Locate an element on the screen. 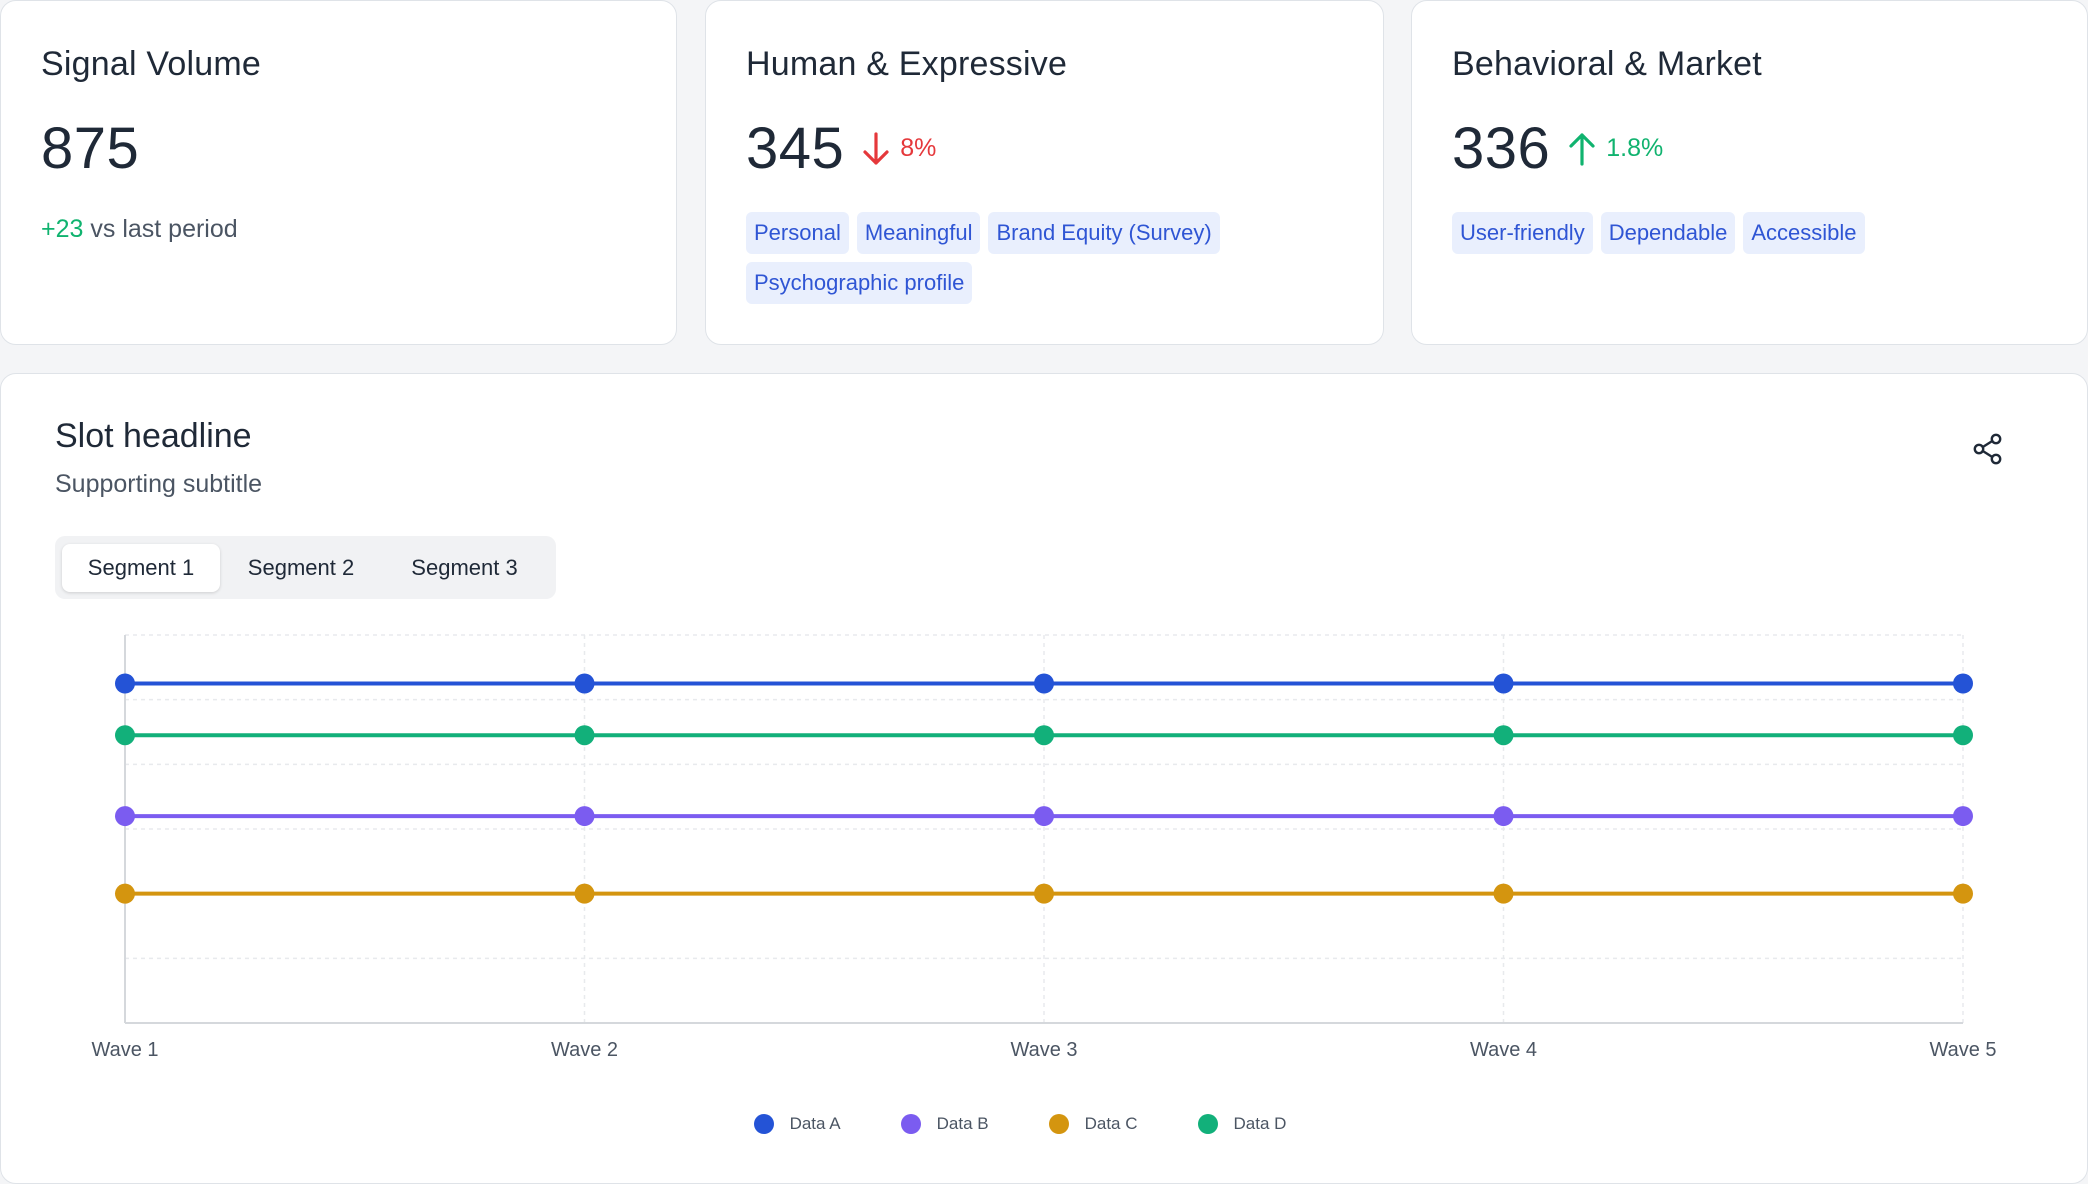  chart-subtitle: Supporting subtitle is located at coordinates (159, 484).